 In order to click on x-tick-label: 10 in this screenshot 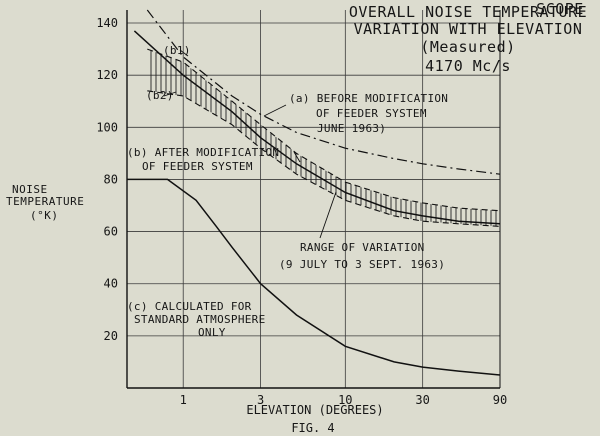, I will do `click(345, 400)`.